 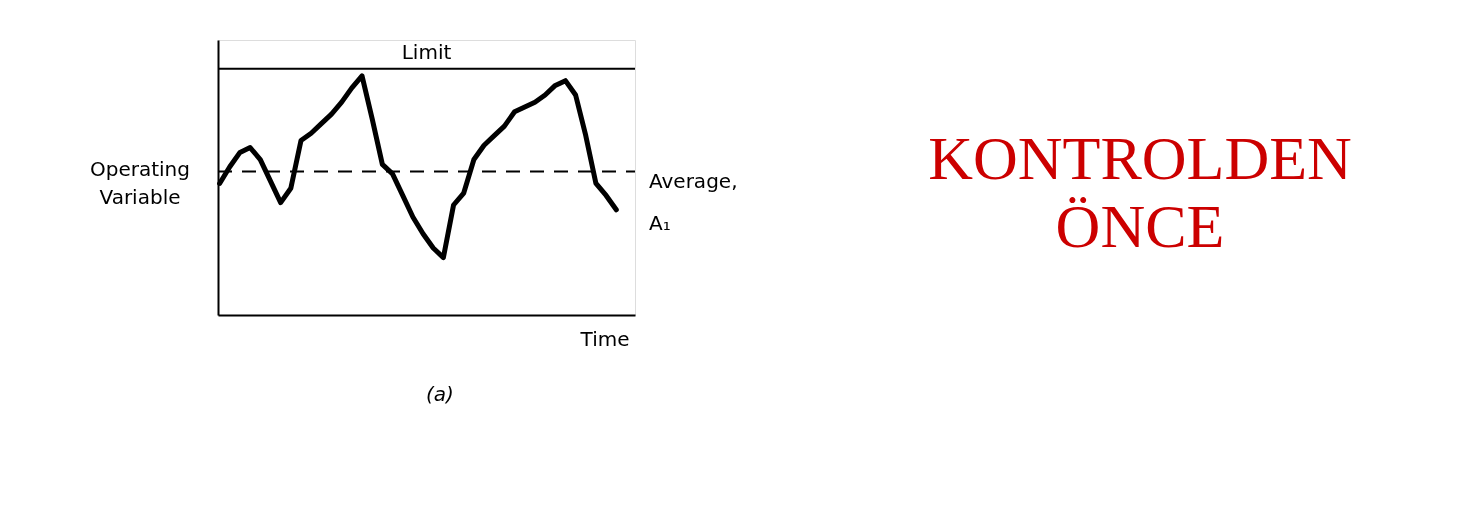 I want to click on text: KONTROLDEN ÖNCE, so click(x=1140, y=192).